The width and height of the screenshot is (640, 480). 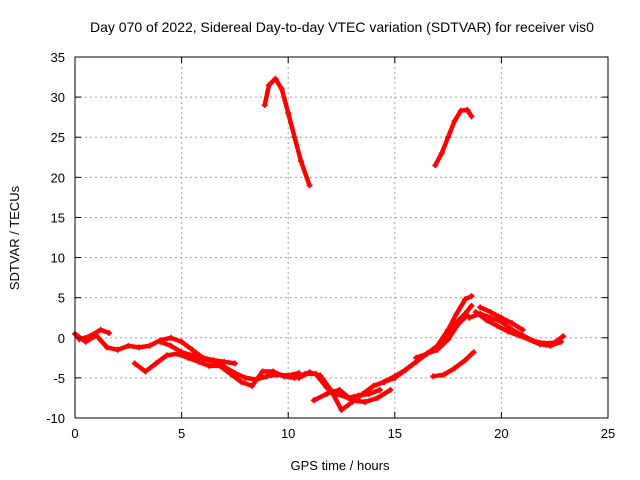 What do you see at coordinates (61, 298) in the screenshot?
I see `y-tick-label: 5` at bounding box center [61, 298].